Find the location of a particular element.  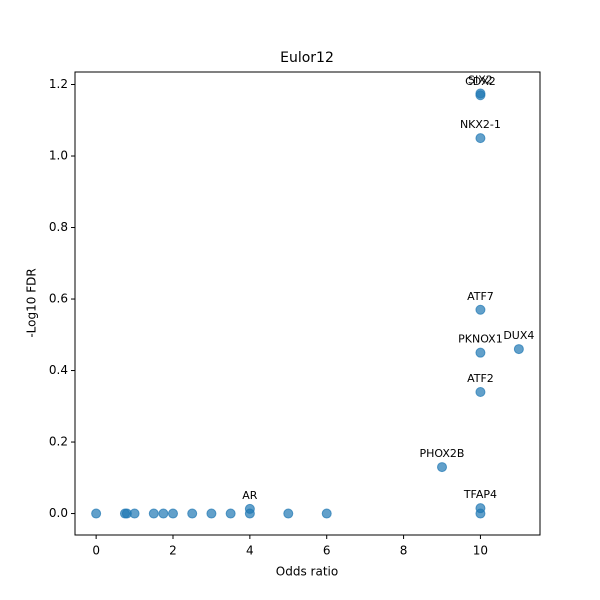

chart-title: Eulor12 is located at coordinates (307, 58).